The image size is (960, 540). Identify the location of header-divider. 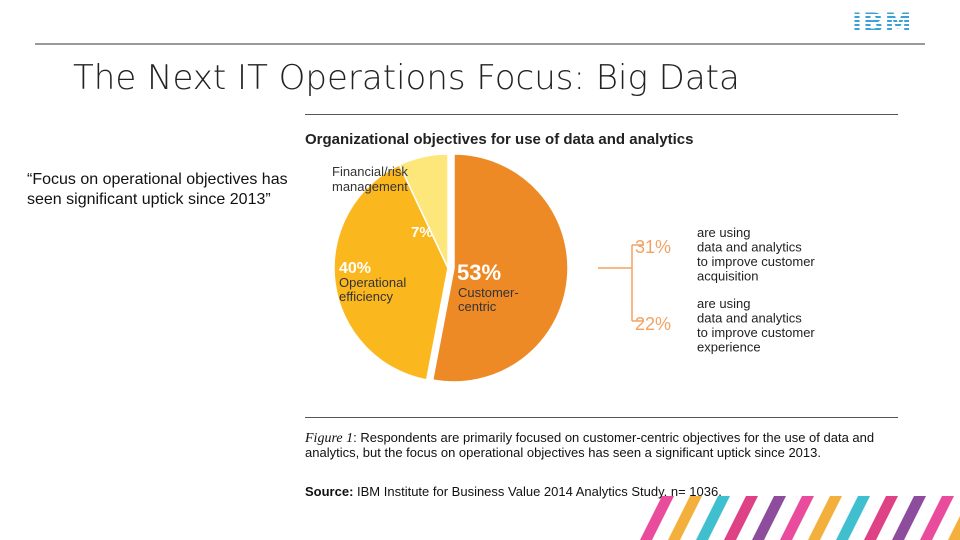
(480, 44).